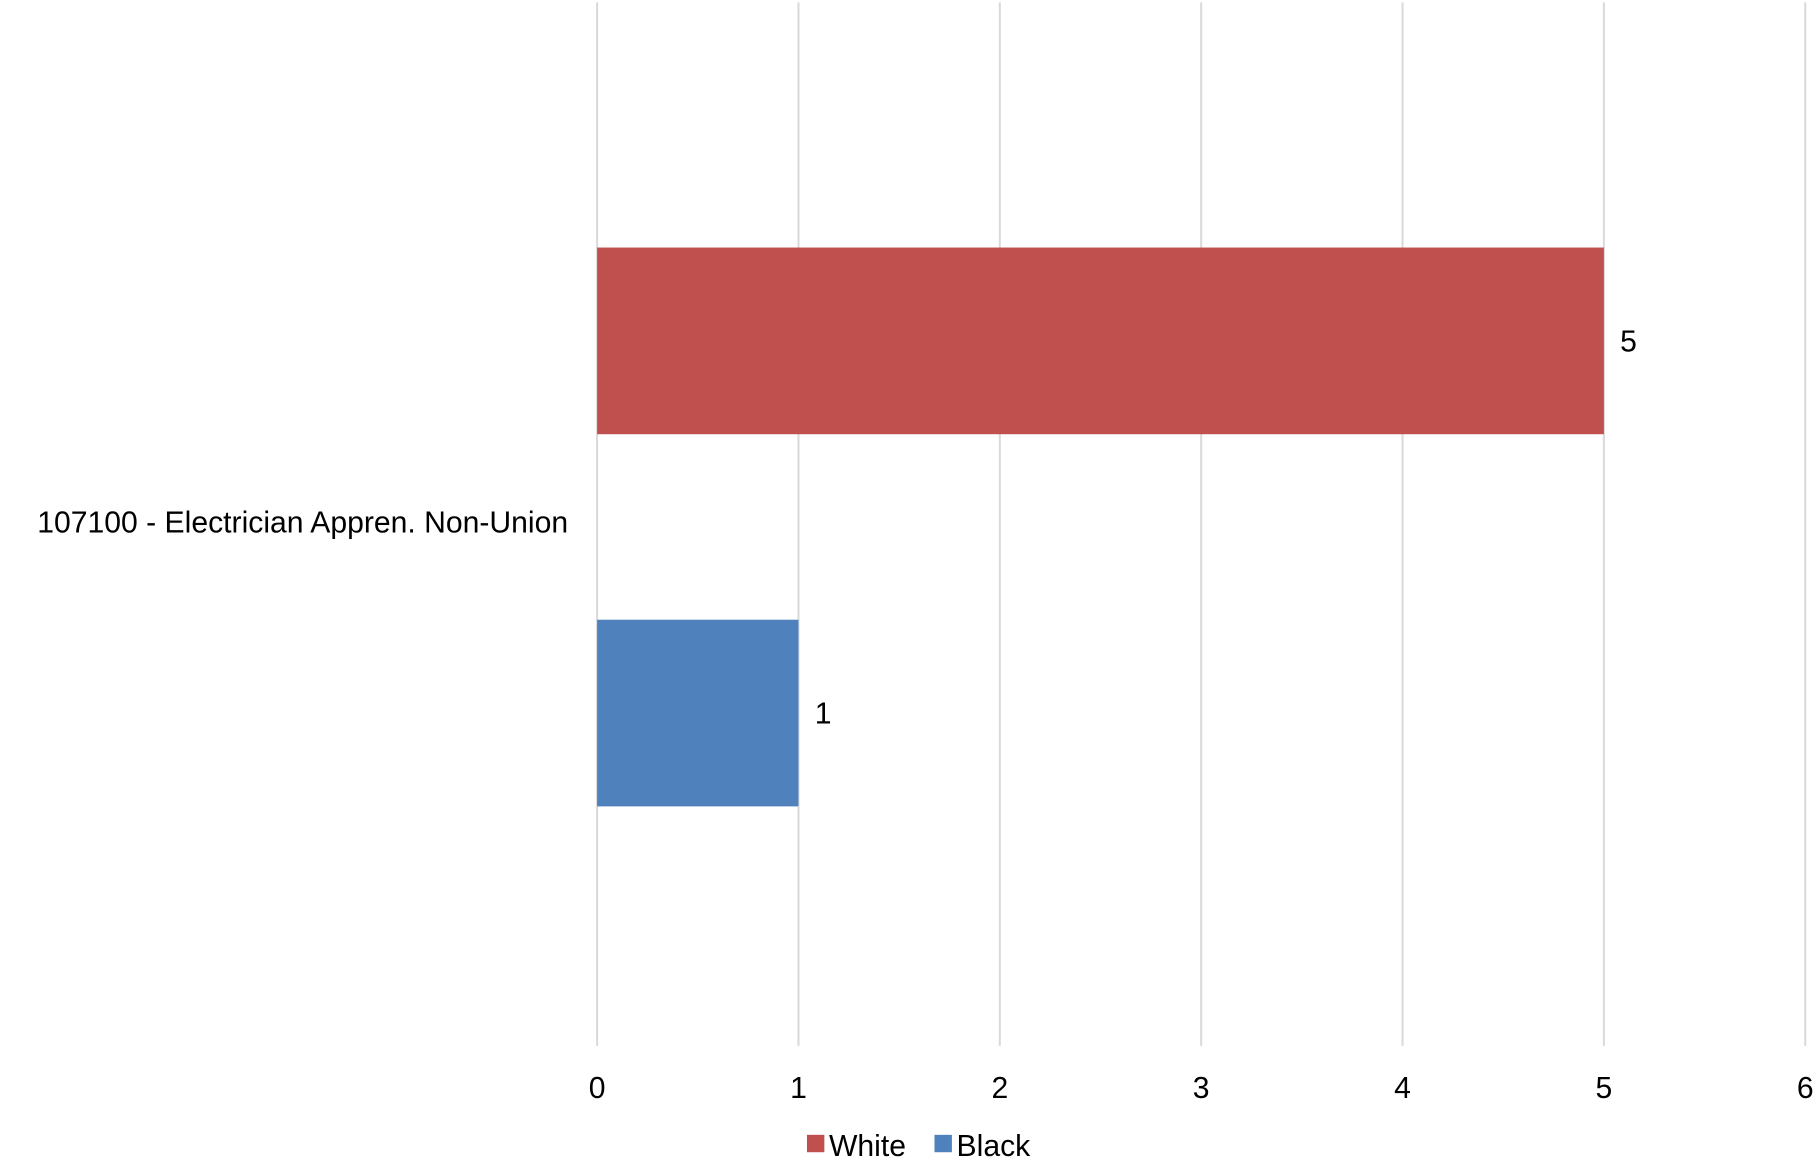 Image resolution: width=1818 pixels, height=1169 pixels. Describe the element at coordinates (597, 1088) in the screenshot. I see `x-tick-label: 0` at that location.